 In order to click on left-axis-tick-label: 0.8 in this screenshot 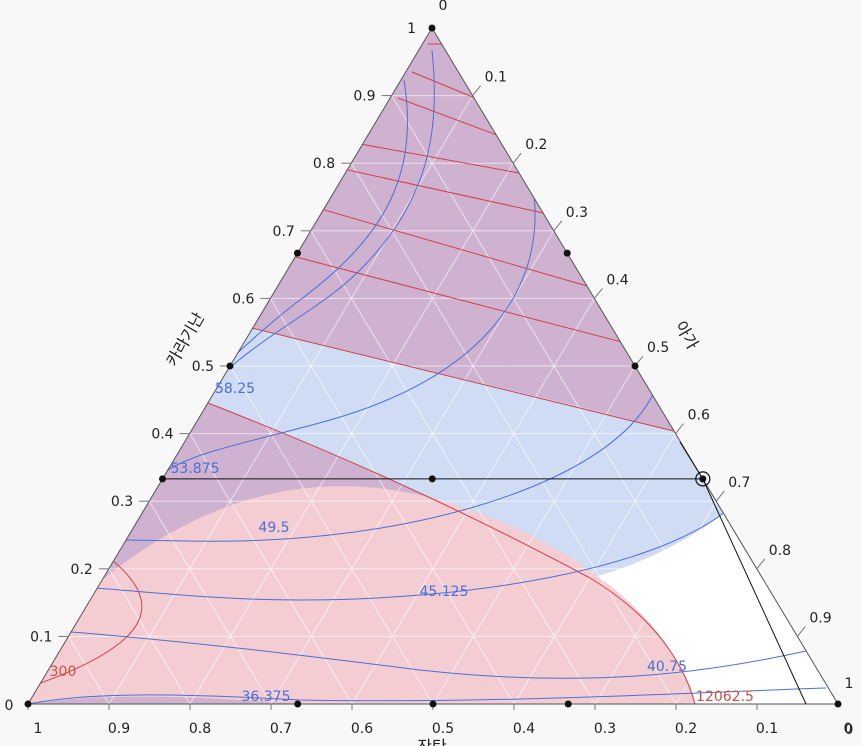, I will do `click(324, 164)`.